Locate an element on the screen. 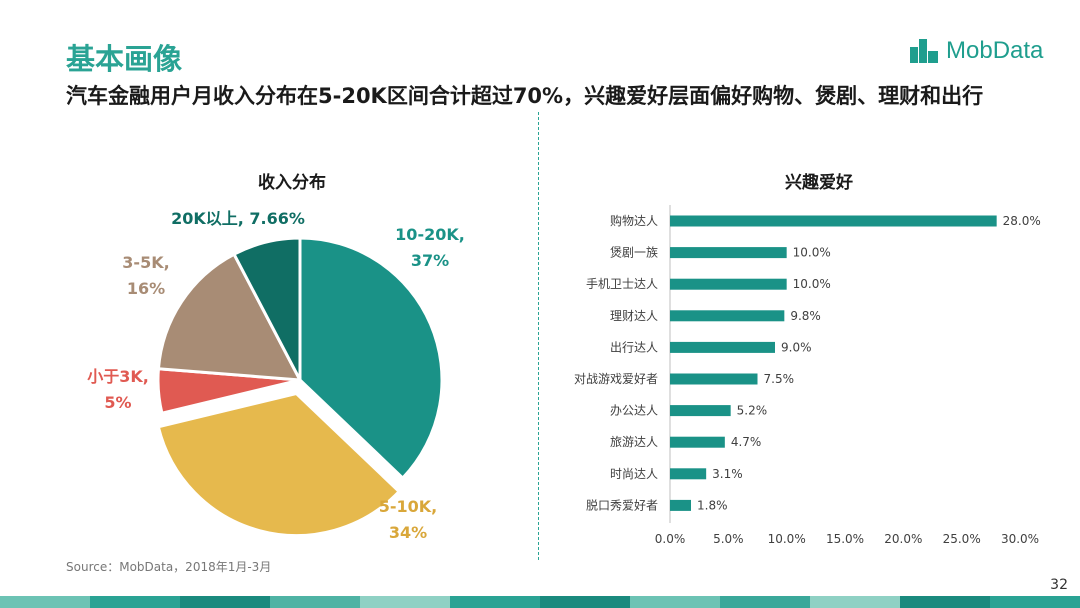 Image resolution: width=1080 pixels, height=608 pixels. footer-band is located at coordinates (540, 602).